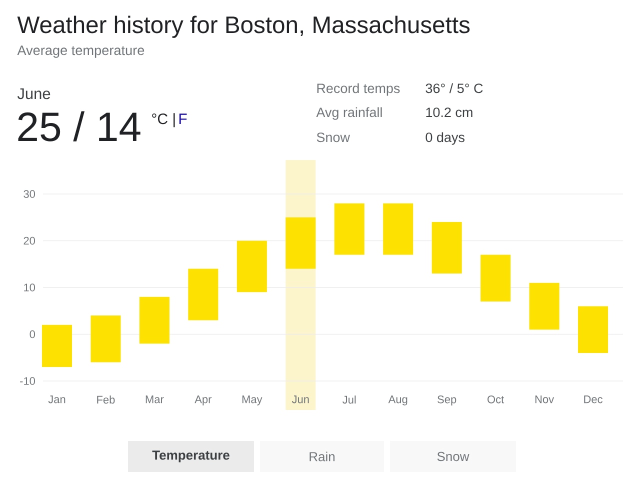 The width and height of the screenshot is (633, 489). What do you see at coordinates (79, 126) in the screenshot?
I see `text: 25 / 14` at bounding box center [79, 126].